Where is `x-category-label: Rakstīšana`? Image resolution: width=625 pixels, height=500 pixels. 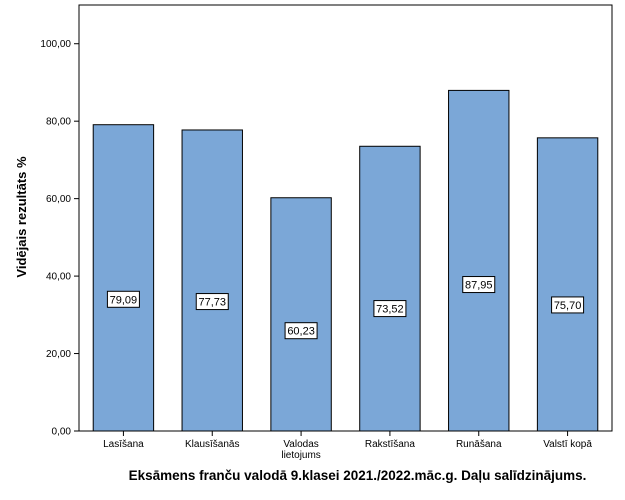 x-category-label: Rakstīšana is located at coordinates (390, 444).